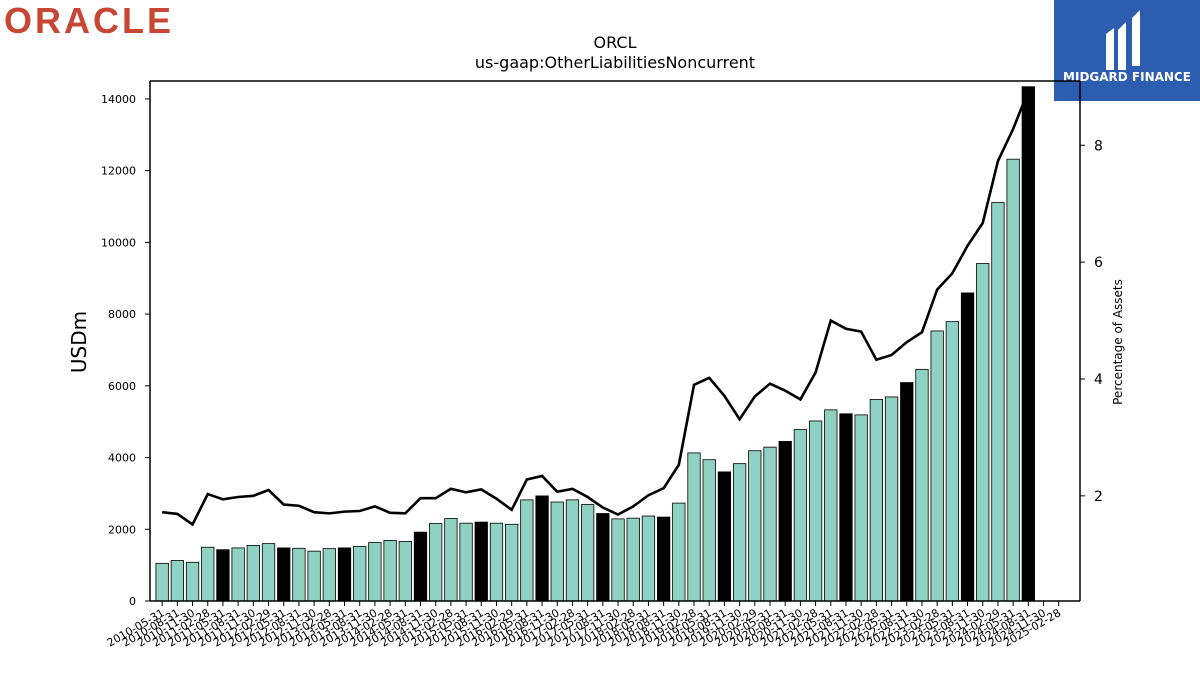 This screenshot has width=1200, height=675. I want to click on y-tick-label: 0, so click(132, 601).